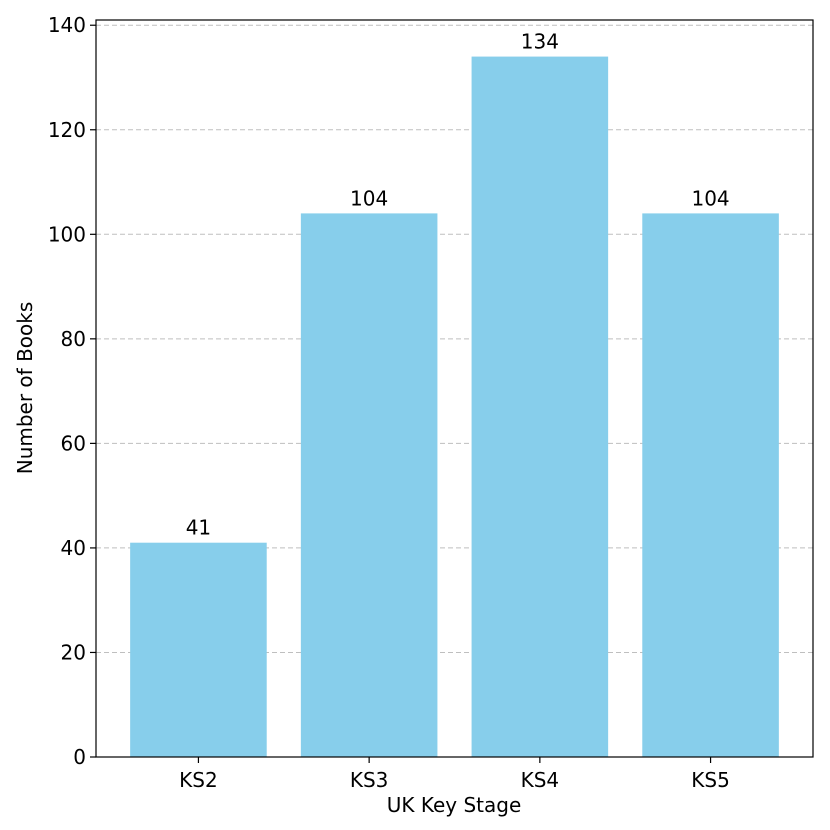  What do you see at coordinates (540, 780) in the screenshot?
I see `x-tick-label: KS4` at bounding box center [540, 780].